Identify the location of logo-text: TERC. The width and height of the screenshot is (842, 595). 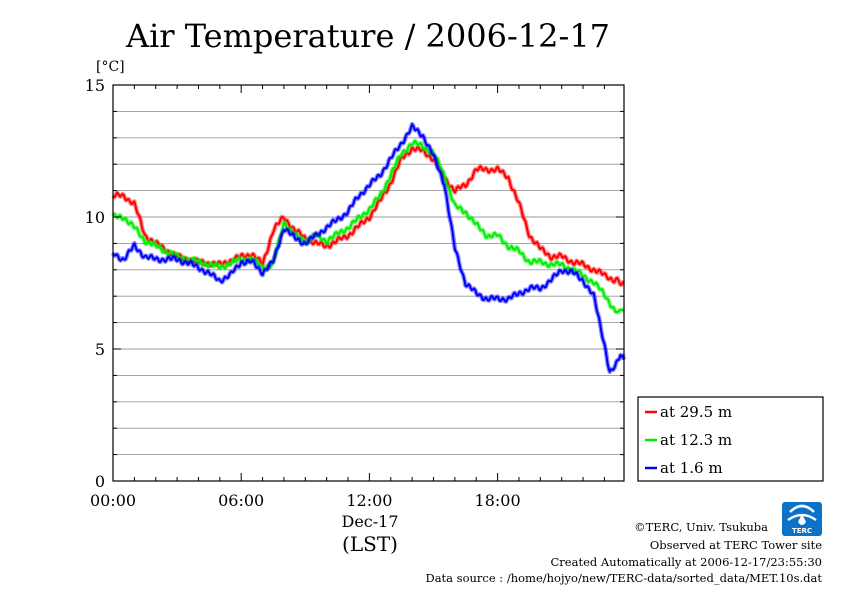
(802, 531).